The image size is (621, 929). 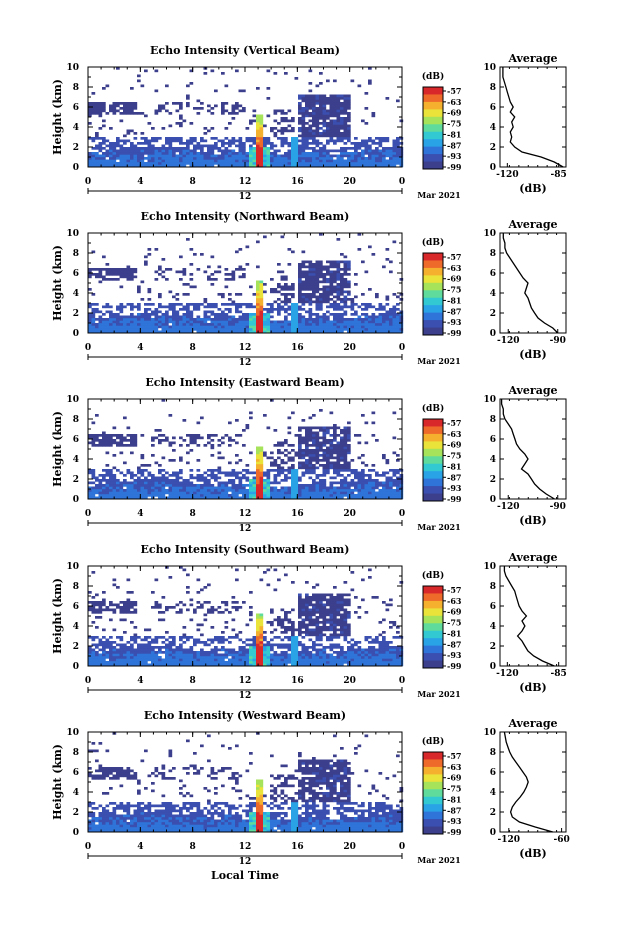 What do you see at coordinates (493, 460) in the screenshot?
I see `profile-y-tick-label: 4` at bounding box center [493, 460].